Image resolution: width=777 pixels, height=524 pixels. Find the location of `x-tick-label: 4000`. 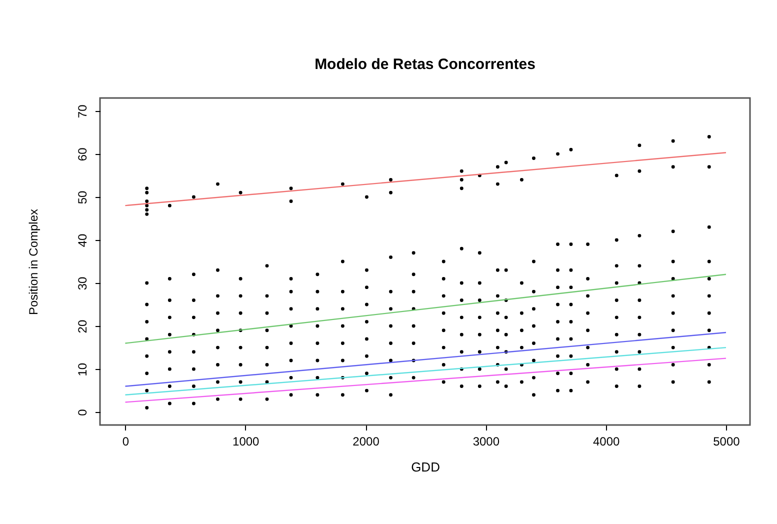

x-tick-label: 4000 is located at coordinates (606, 441).